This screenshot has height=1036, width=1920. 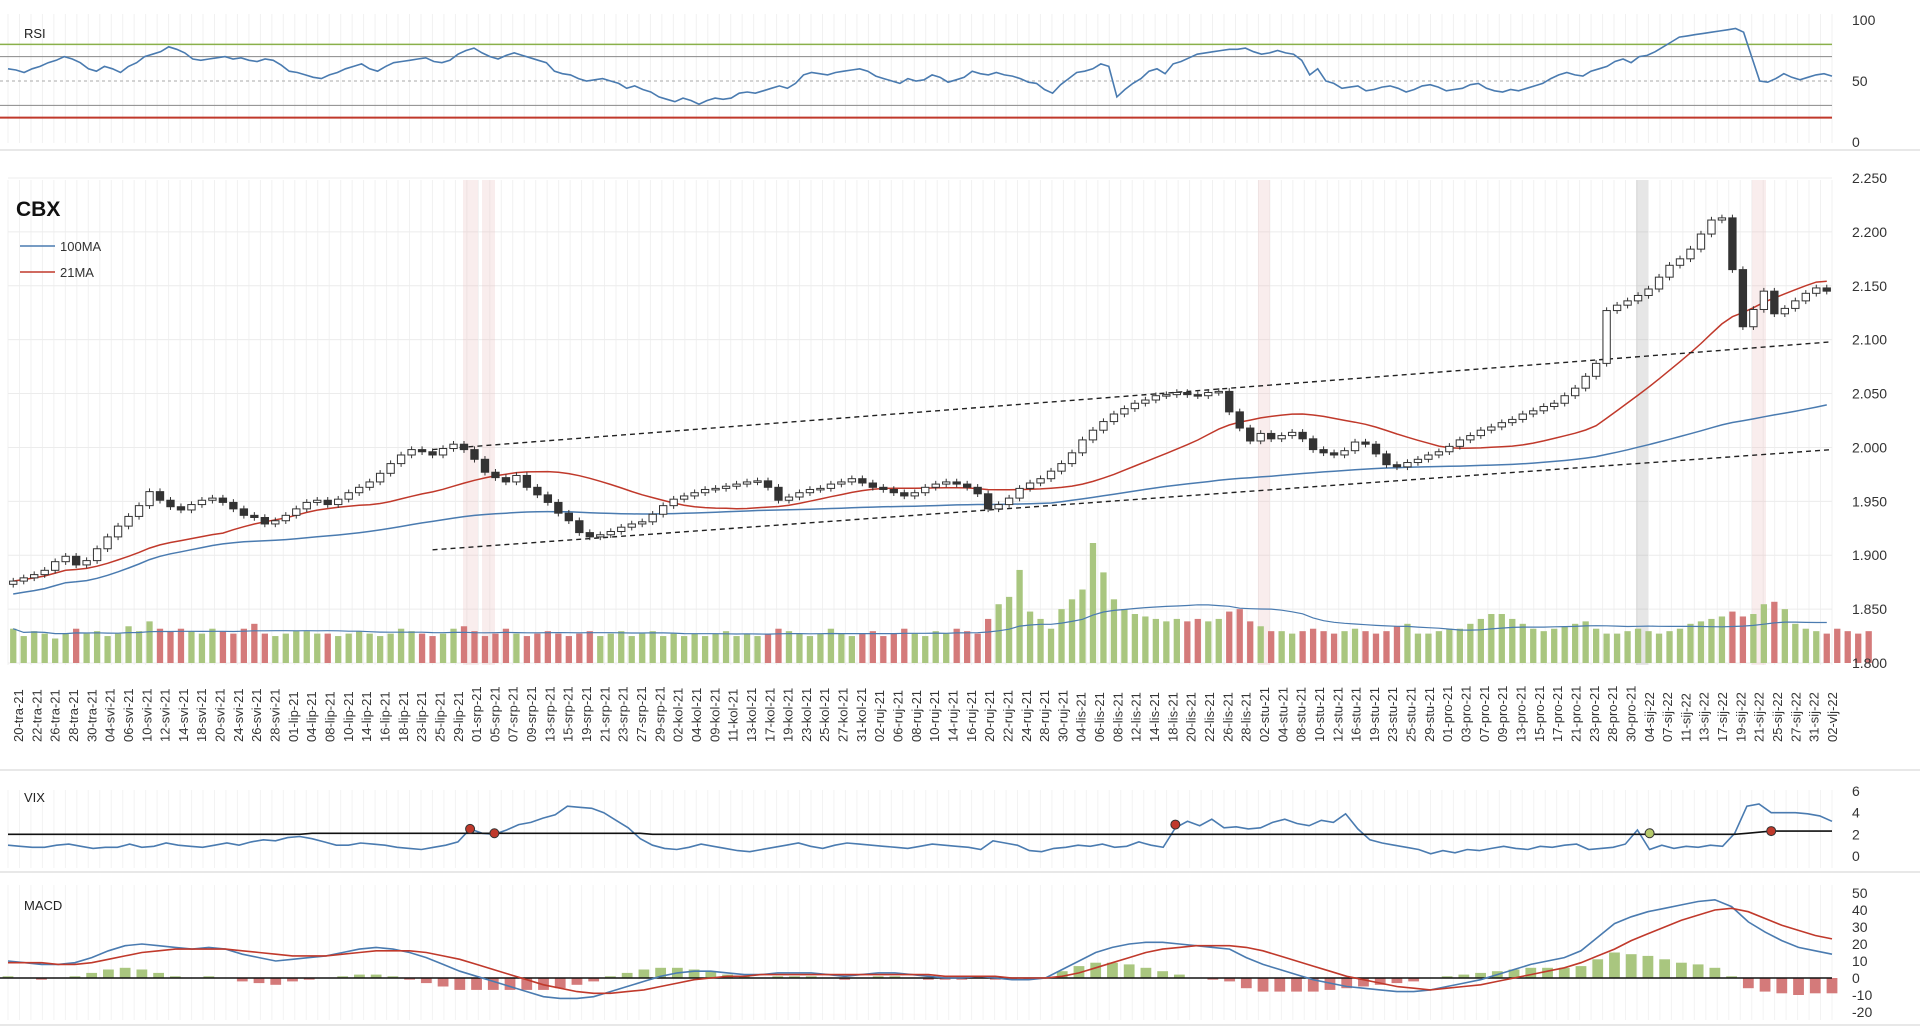 What do you see at coordinates (1081, 717) in the screenshot?
I see `date-label: 04-lis-21` at bounding box center [1081, 717].